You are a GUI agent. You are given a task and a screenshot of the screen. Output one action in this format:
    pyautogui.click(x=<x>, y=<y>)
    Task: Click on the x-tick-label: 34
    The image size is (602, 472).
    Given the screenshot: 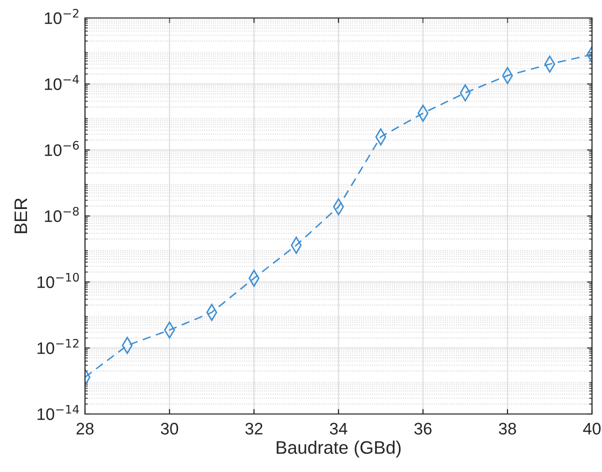 What is the action you would take?
    pyautogui.click(x=339, y=428)
    